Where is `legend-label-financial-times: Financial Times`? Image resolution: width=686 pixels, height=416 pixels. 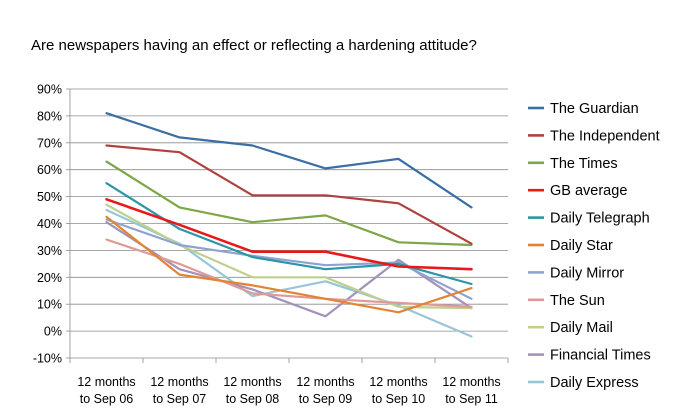 legend-label-financial-times: Financial Times is located at coordinates (600, 356).